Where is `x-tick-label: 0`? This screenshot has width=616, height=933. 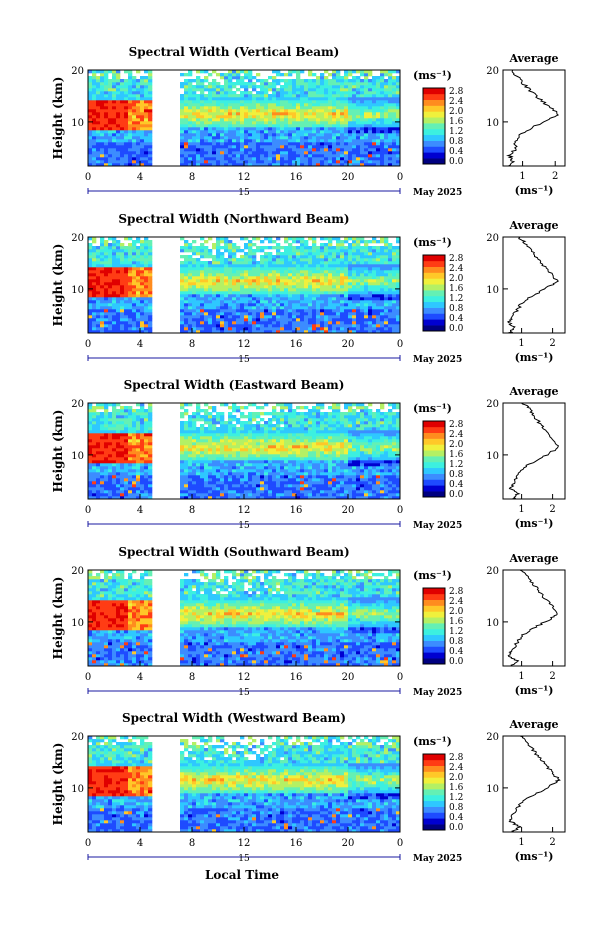
x-tick-label: 0 is located at coordinates (88, 177).